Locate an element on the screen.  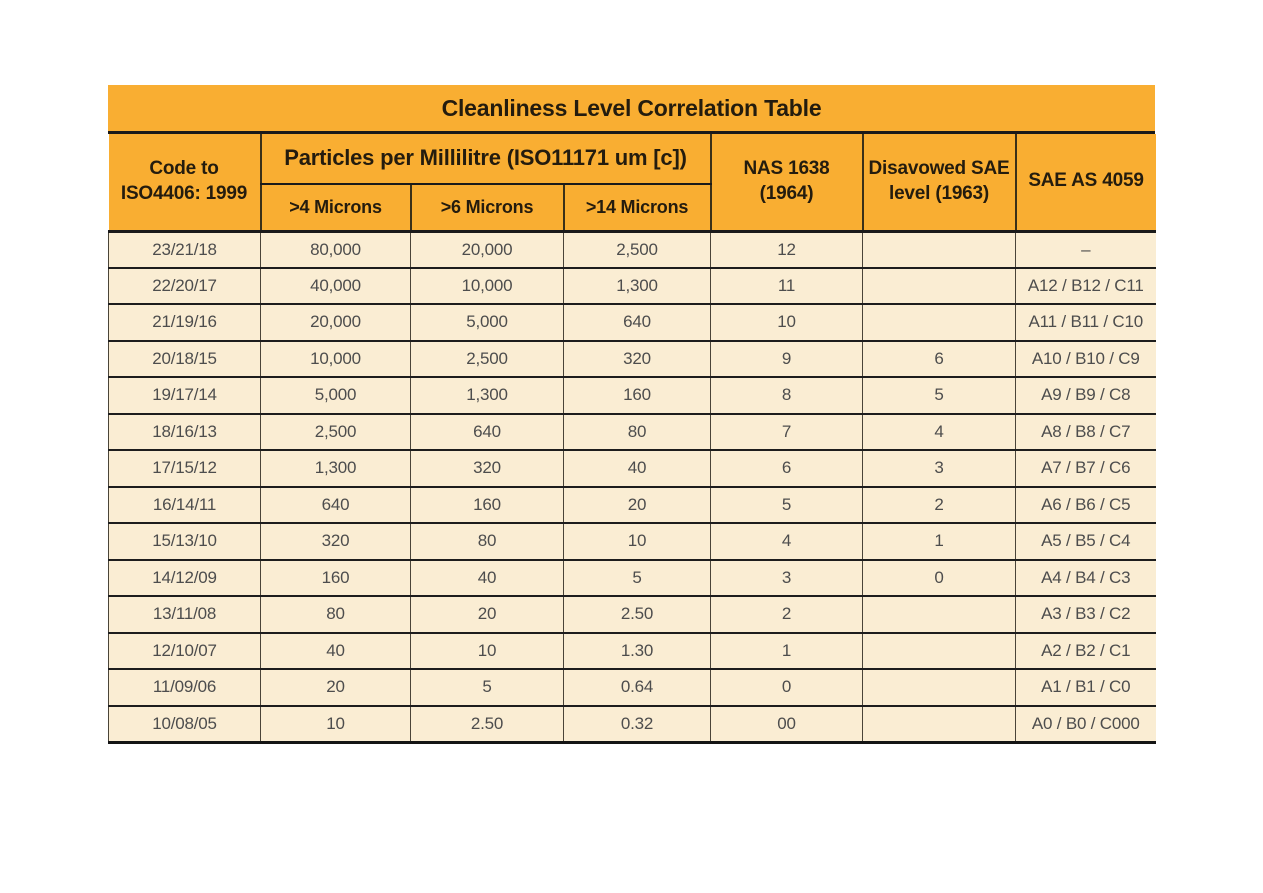
cell-gt4-microns: 2,500 is located at coordinates (335, 432).